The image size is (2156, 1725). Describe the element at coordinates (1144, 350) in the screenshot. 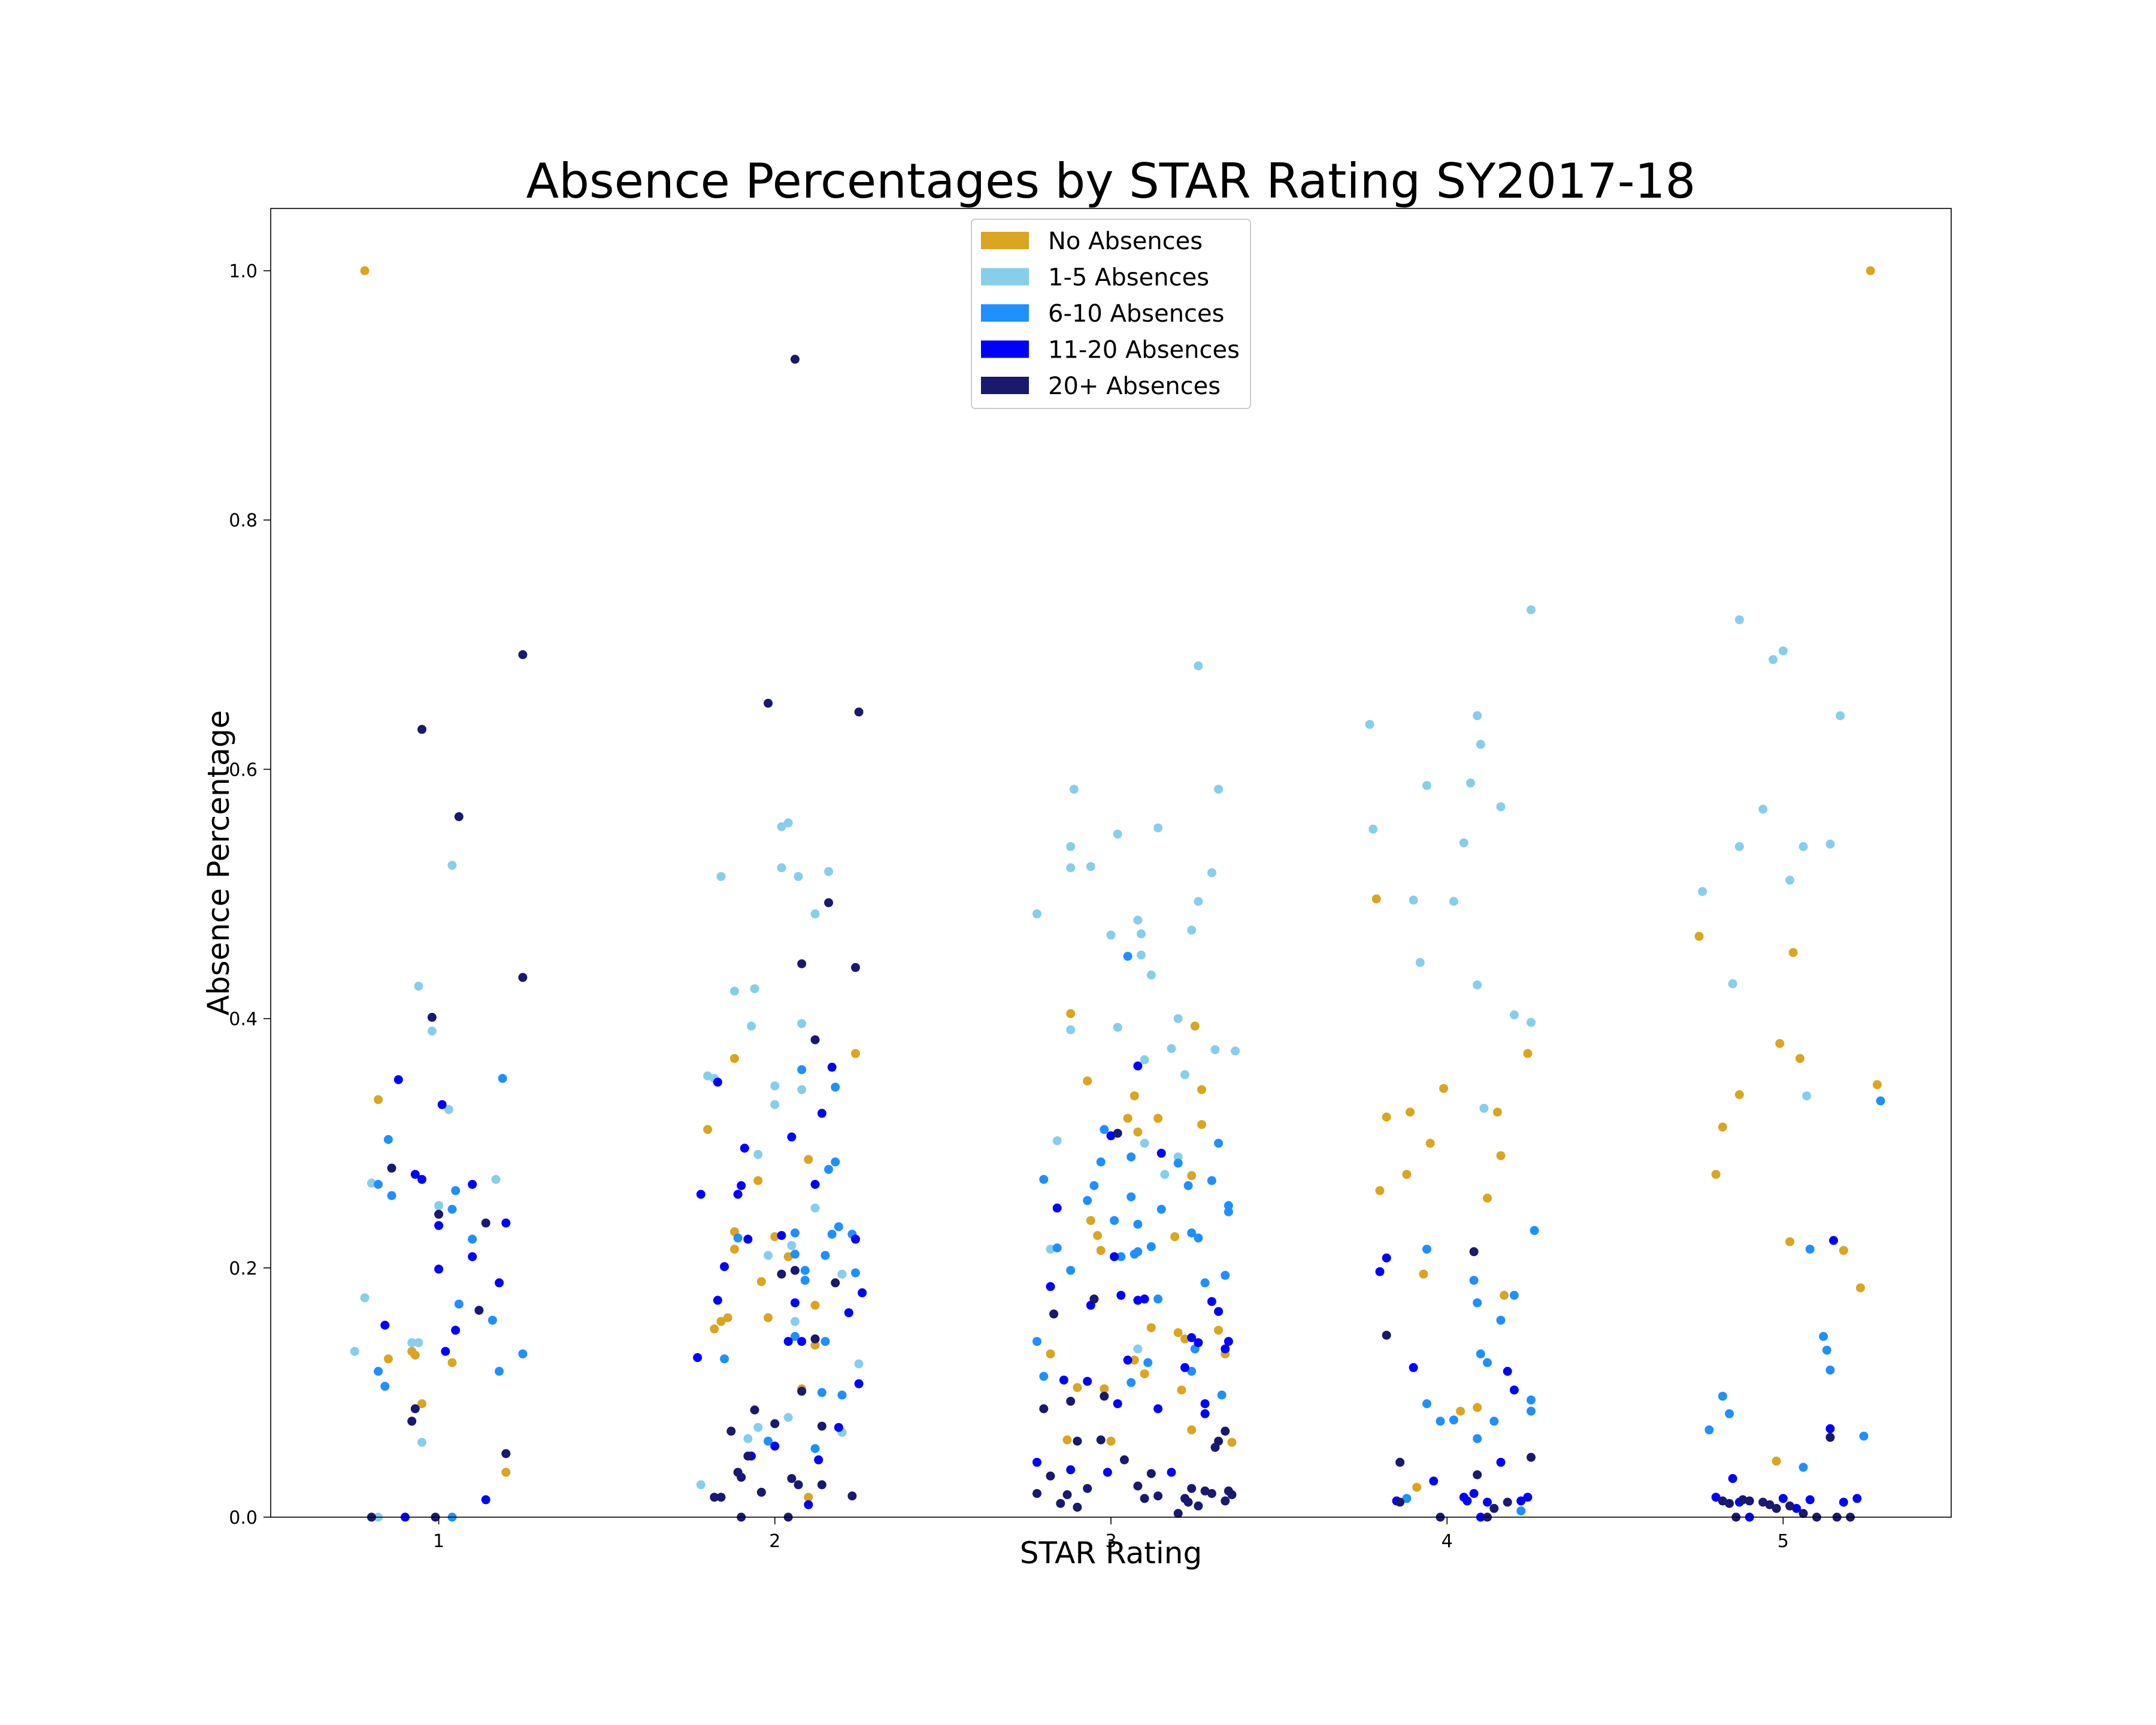

I see `legend-label: 11-20 Absences` at that location.